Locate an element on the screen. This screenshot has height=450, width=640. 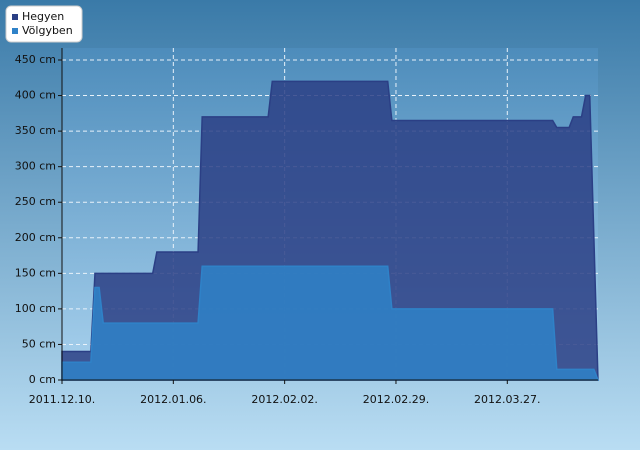
y-tick-label: 450 cm is located at coordinates (35, 59).